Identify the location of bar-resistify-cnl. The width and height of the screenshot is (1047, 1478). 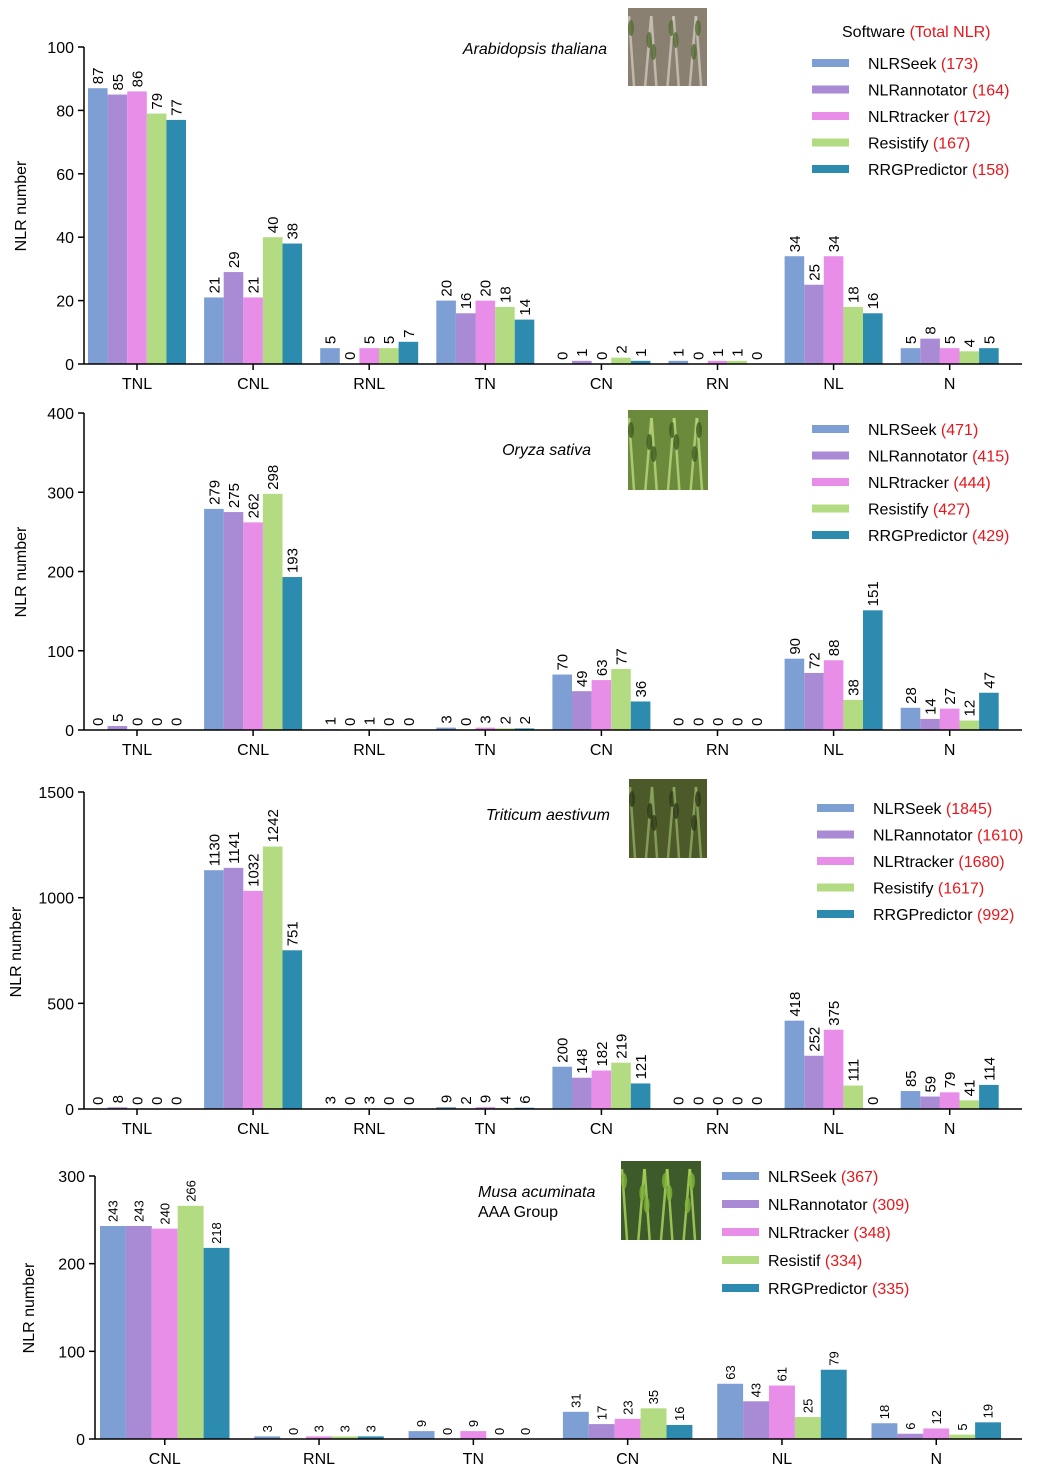
(272, 977).